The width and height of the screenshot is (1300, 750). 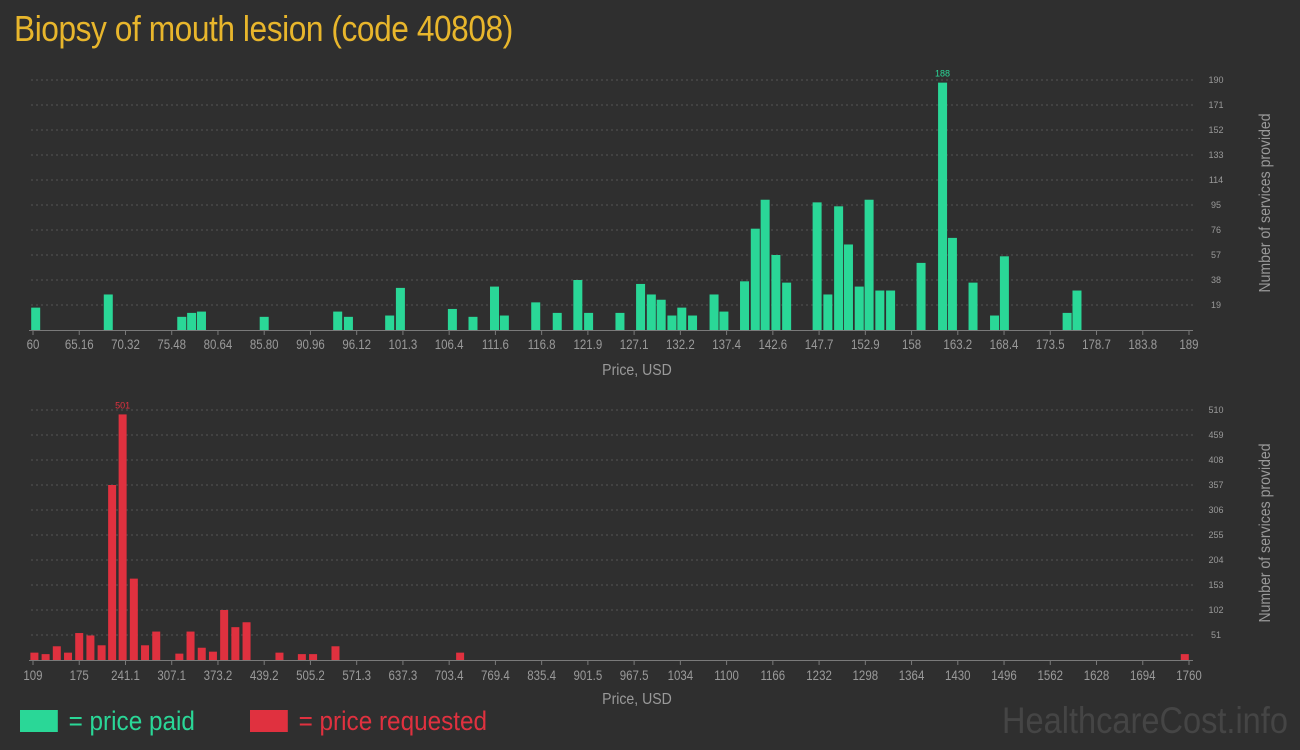 I want to click on x-tick-label: 132.2, so click(x=680, y=344).